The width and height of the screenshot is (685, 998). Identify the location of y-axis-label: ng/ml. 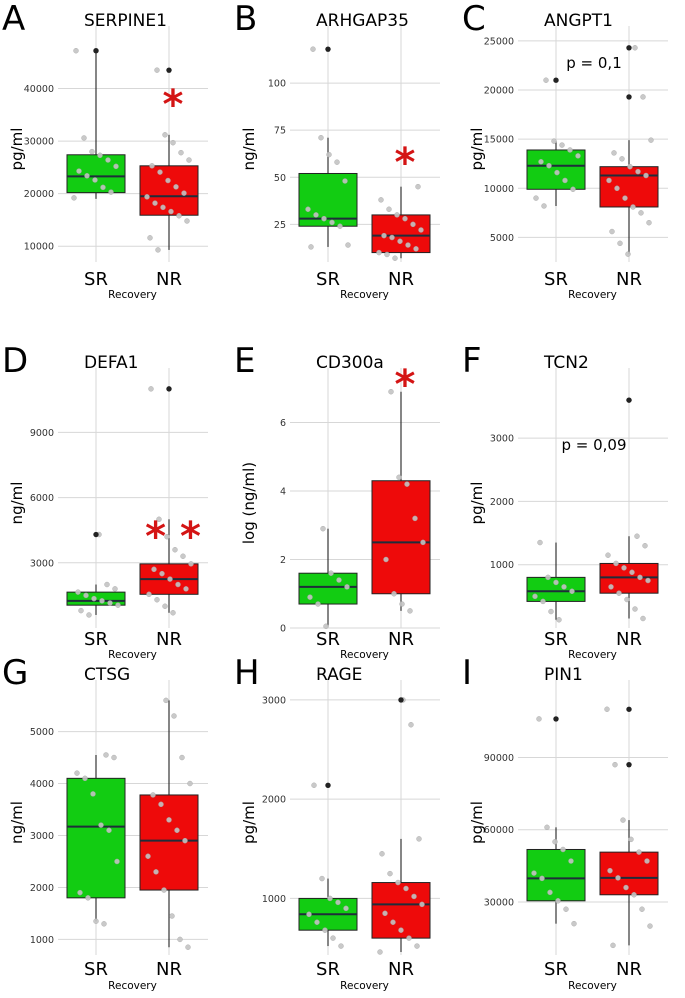
(17, 503).